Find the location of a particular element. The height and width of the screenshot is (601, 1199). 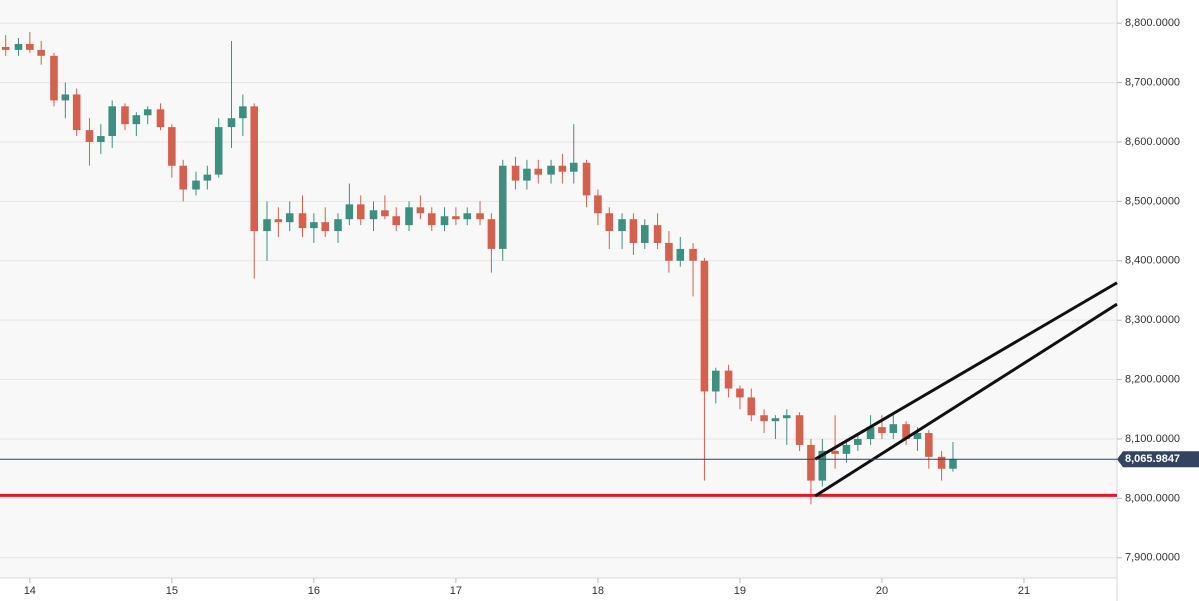

x-tick-label: 21 is located at coordinates (1024, 591).